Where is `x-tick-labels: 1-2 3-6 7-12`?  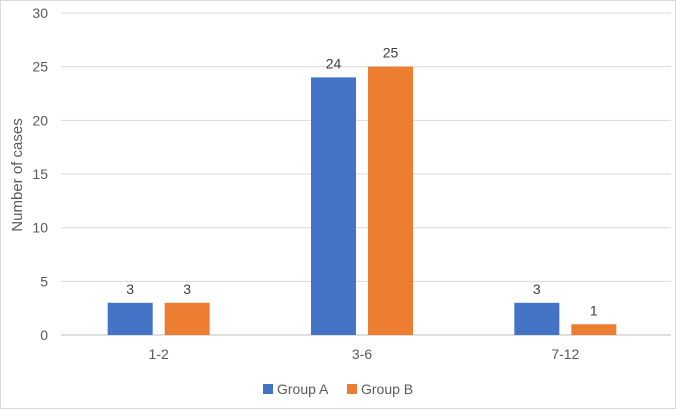 x-tick-labels: 1-2 3-6 7-12 is located at coordinates (364, 354).